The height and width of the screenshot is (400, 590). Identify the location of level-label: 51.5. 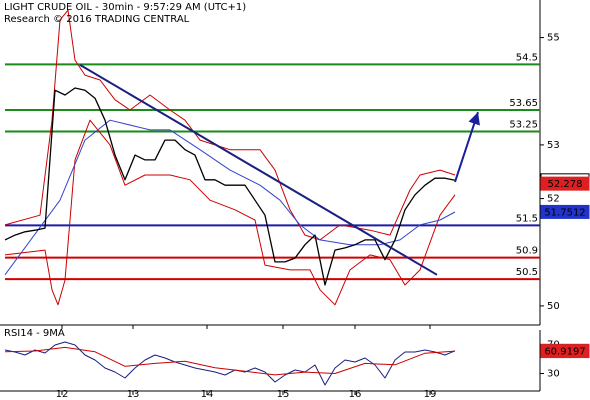
(527, 218).